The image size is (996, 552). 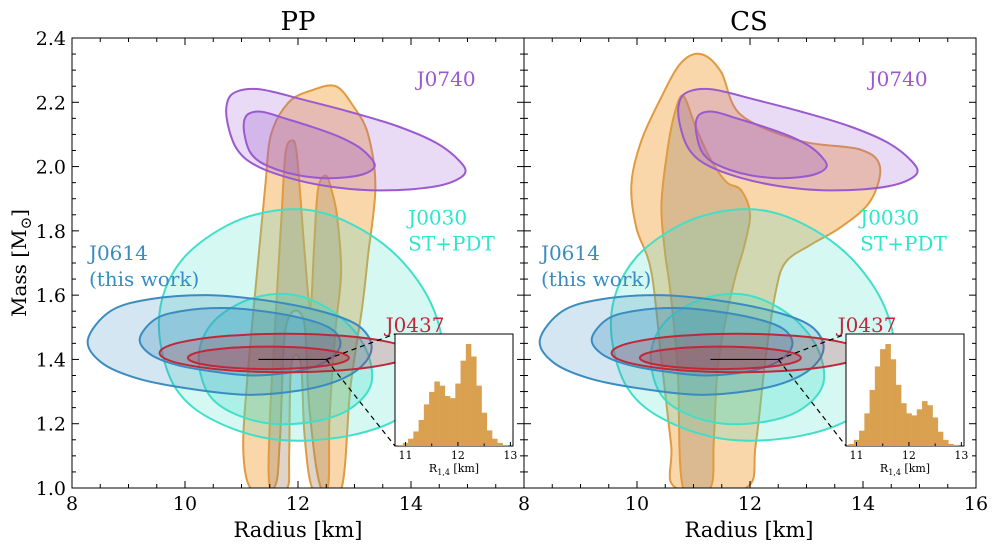 What do you see at coordinates (902, 230) in the screenshot?
I see `series-label-j0030-st-pdt: J0030 ST+PDT` at bounding box center [902, 230].